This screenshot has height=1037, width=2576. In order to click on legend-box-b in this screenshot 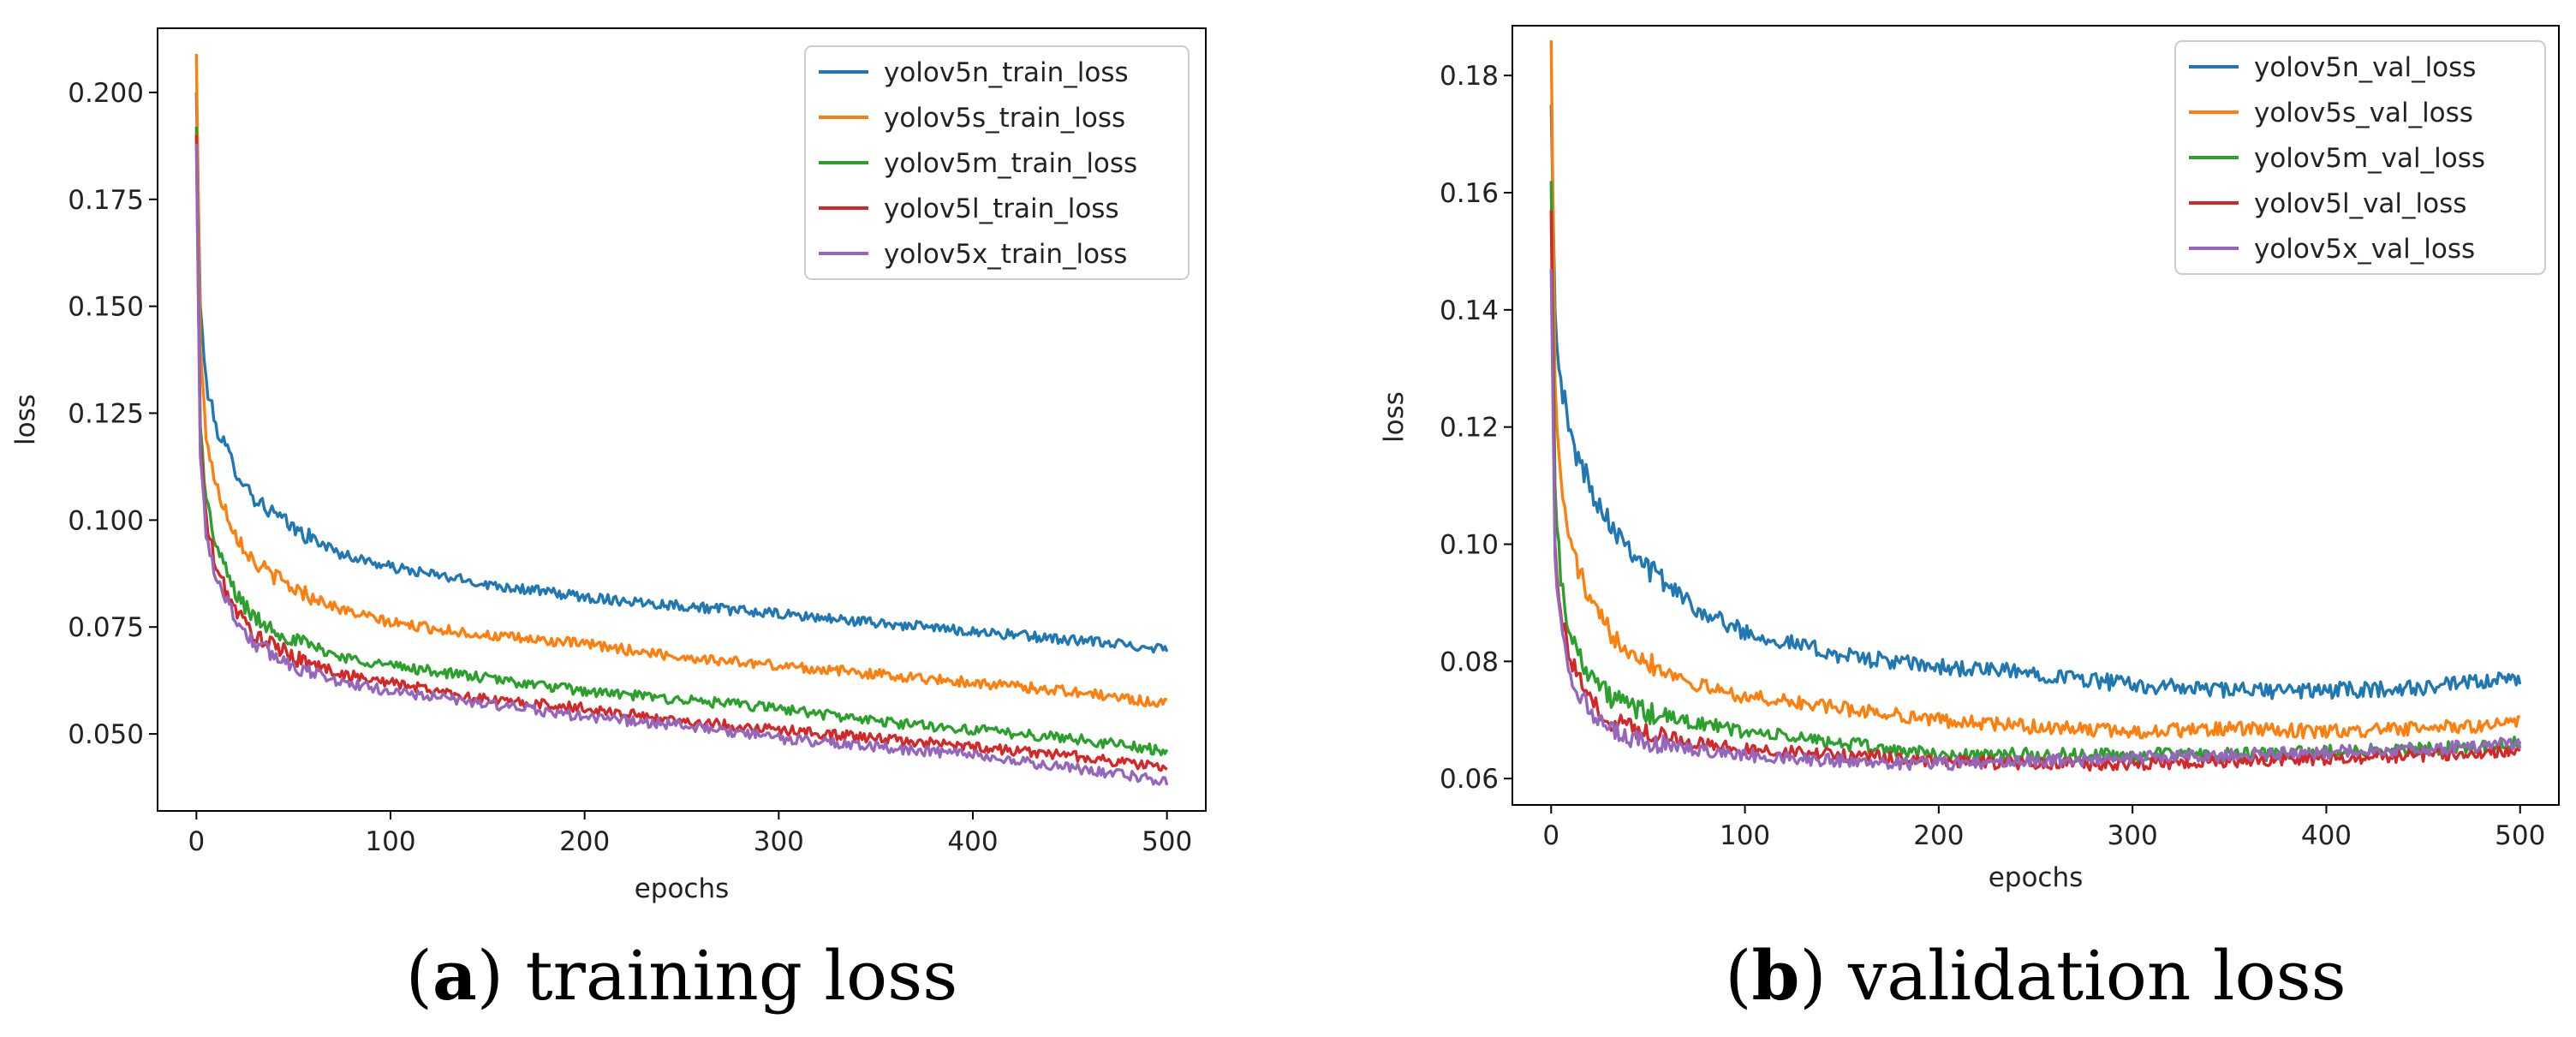, I will do `click(2360, 157)`.